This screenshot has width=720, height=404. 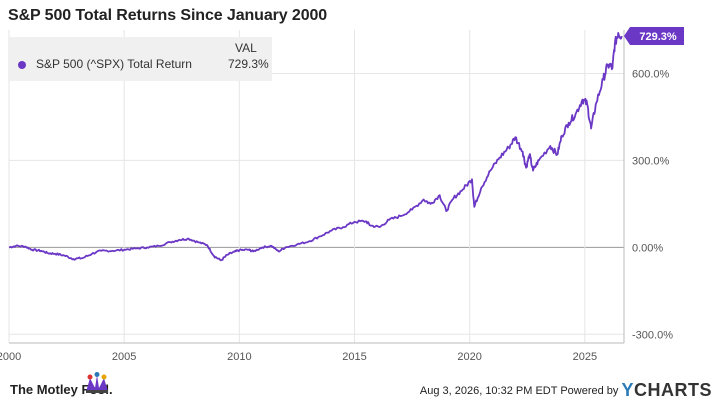 I want to click on x-tick-label: 2015, so click(x=354, y=357).